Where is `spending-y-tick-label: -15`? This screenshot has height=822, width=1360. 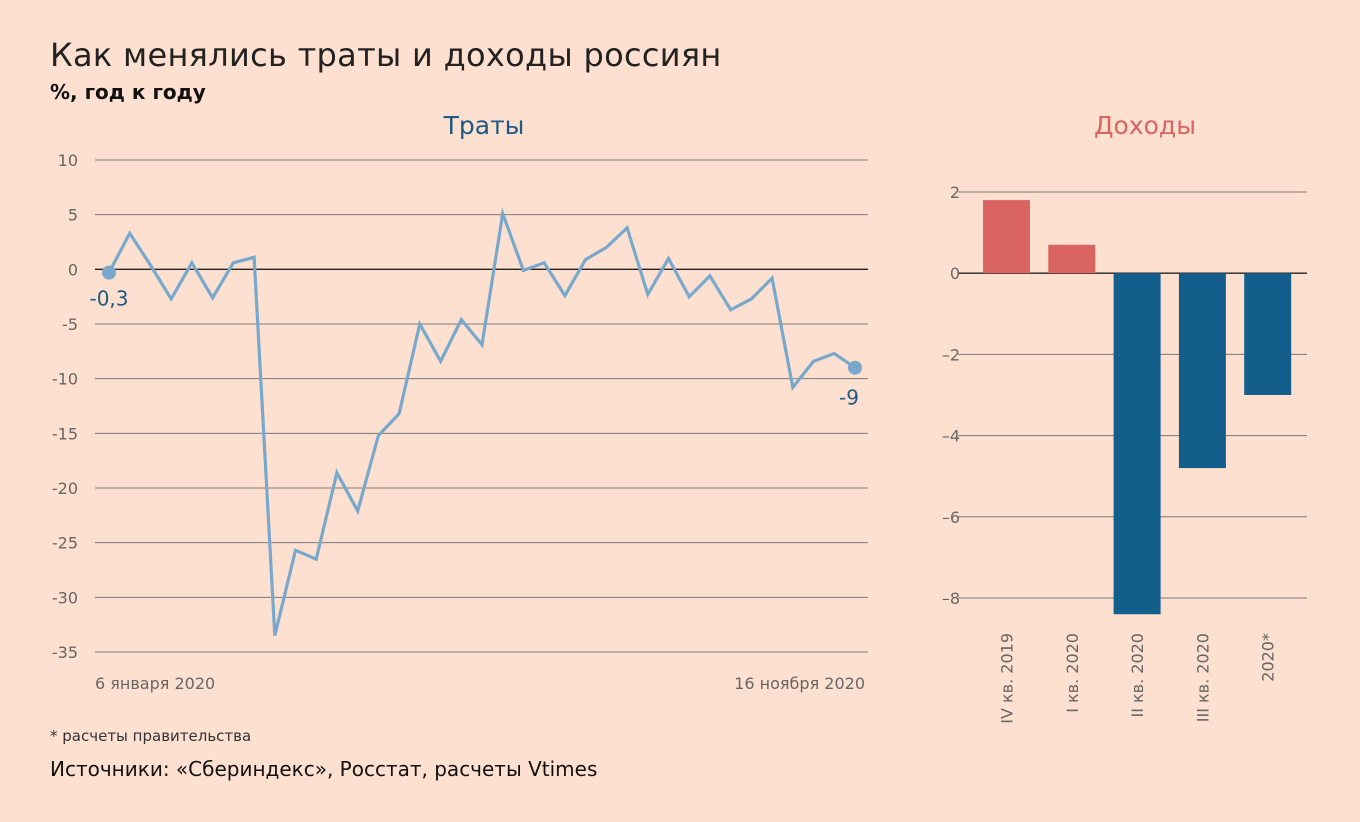
spending-y-tick-label: -15 is located at coordinates (65, 433).